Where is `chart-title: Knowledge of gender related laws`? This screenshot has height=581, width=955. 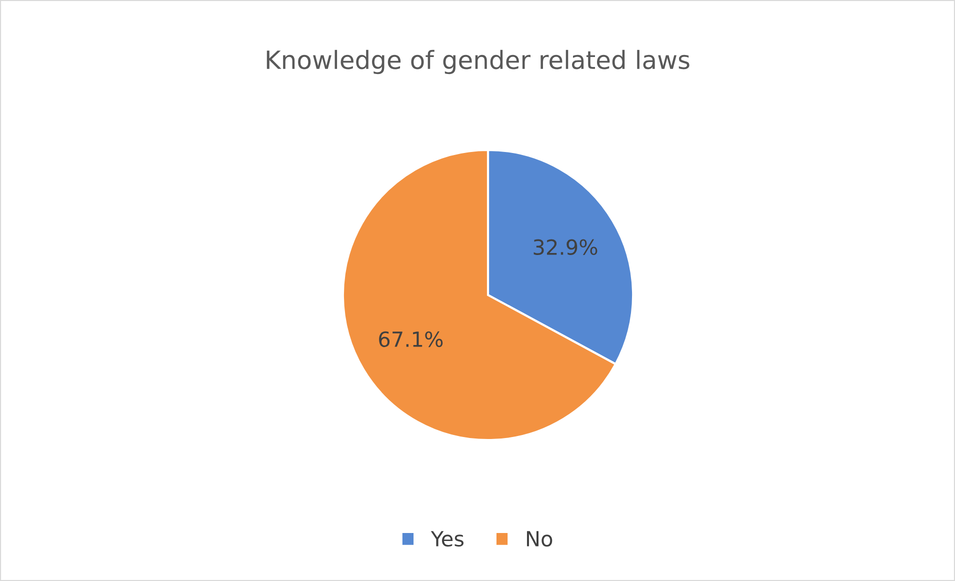
chart-title: Knowledge of gender related laws is located at coordinates (478, 62).